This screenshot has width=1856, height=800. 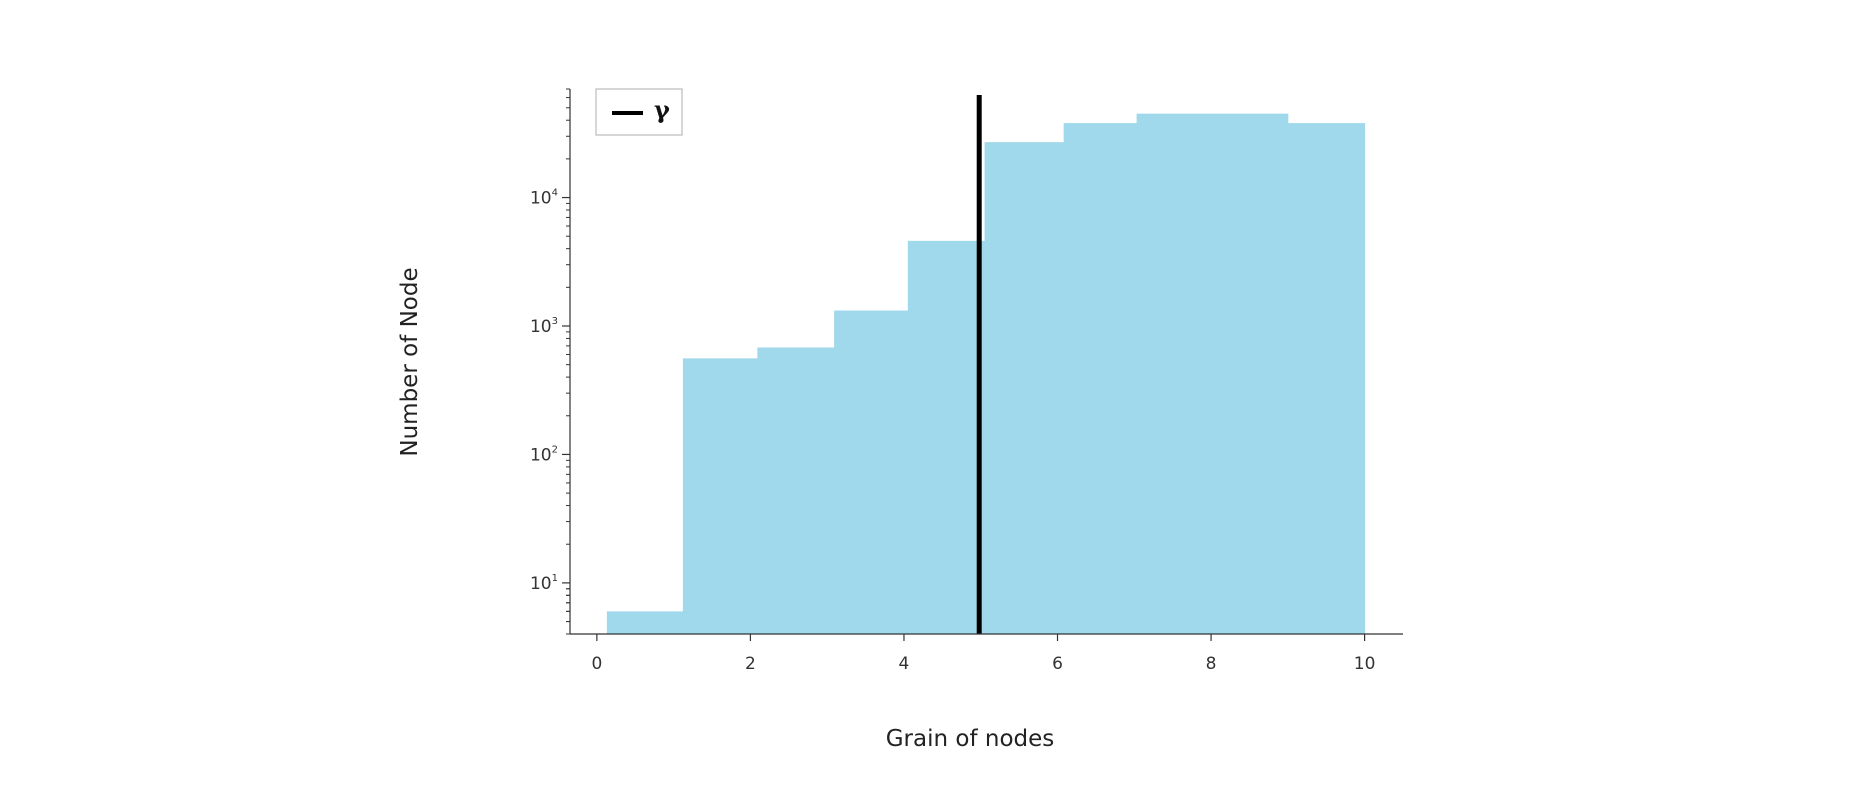 I want to click on y-tick-label: 10³, so click(x=544, y=326).